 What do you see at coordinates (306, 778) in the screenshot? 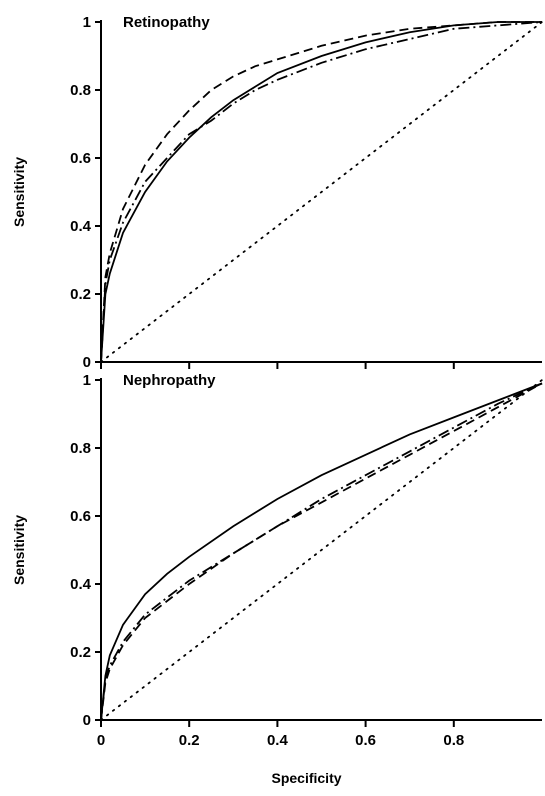
I see `x-axis-label: Specificity` at bounding box center [306, 778].